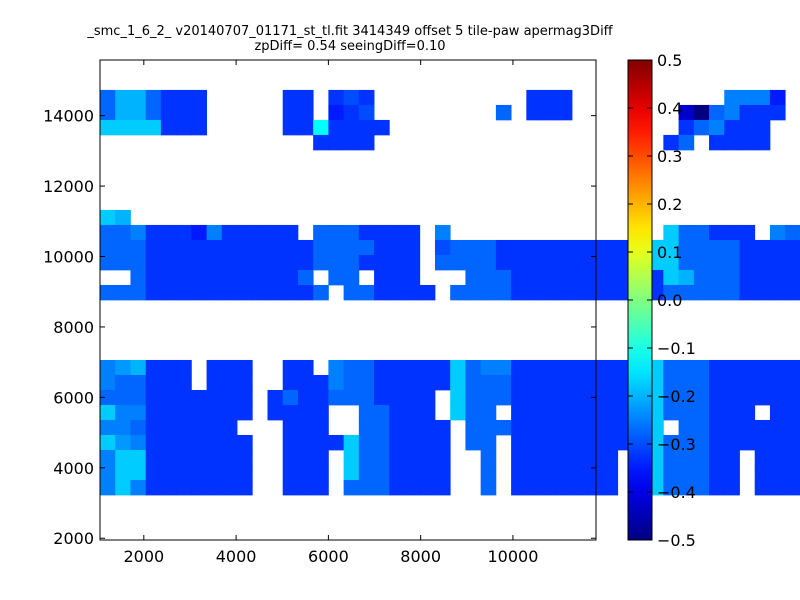 This screenshot has height=600, width=800. What do you see at coordinates (420, 556) in the screenshot?
I see `x-tick-label: 8000` at bounding box center [420, 556].